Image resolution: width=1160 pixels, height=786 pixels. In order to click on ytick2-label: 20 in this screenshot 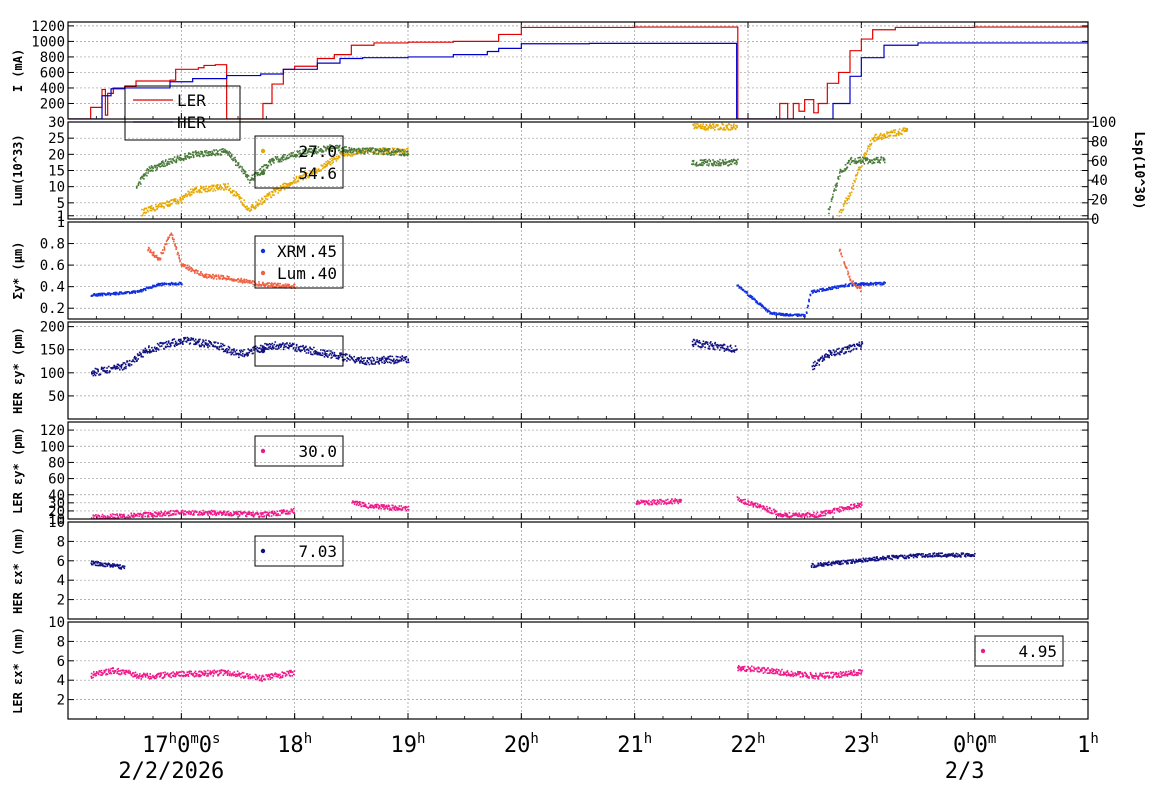, I will do `click(1099, 201)`.